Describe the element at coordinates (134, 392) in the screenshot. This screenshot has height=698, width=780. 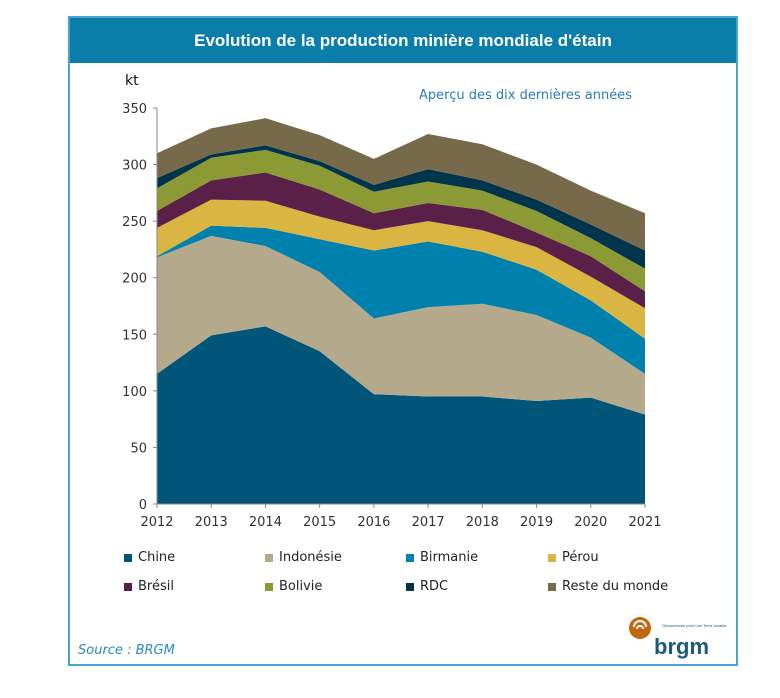
I see `y-tick-label: 100` at that location.